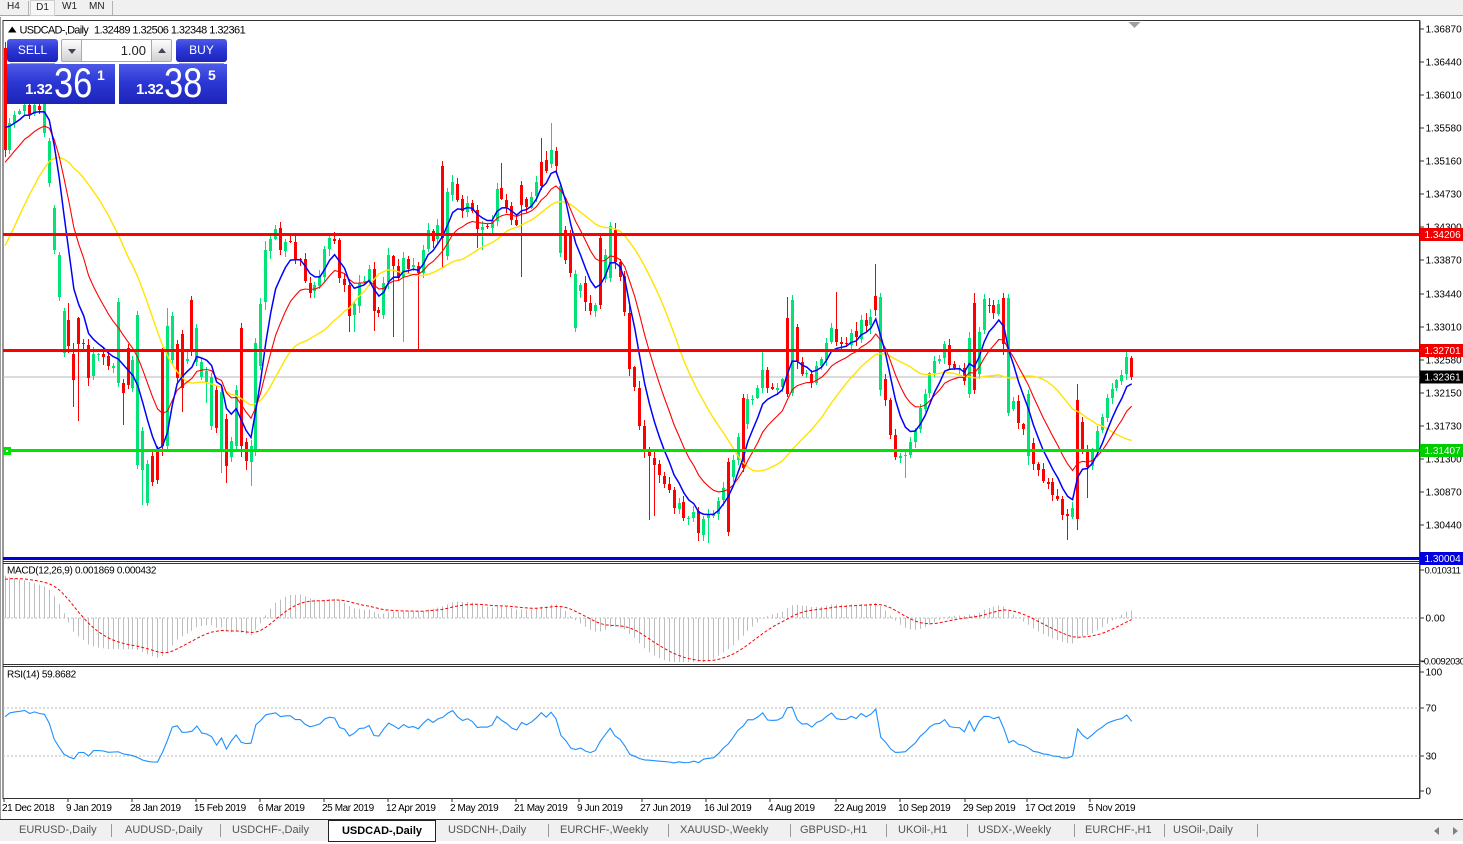  What do you see at coordinates (1444, 295) in the screenshot?
I see `svg-text: 1.33440` at bounding box center [1444, 295].